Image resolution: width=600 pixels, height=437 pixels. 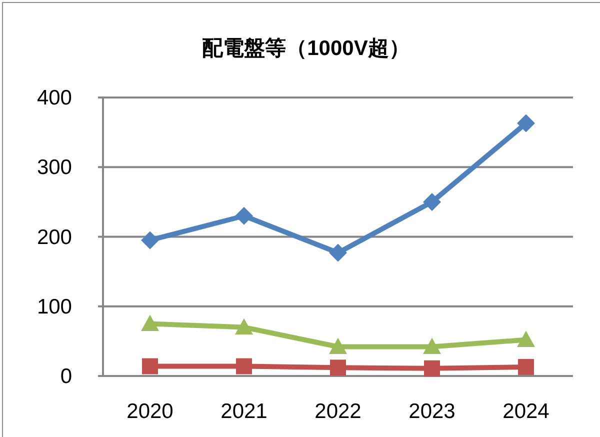 What do you see at coordinates (66, 376) in the screenshot?
I see `y-tick-label: 0` at bounding box center [66, 376].